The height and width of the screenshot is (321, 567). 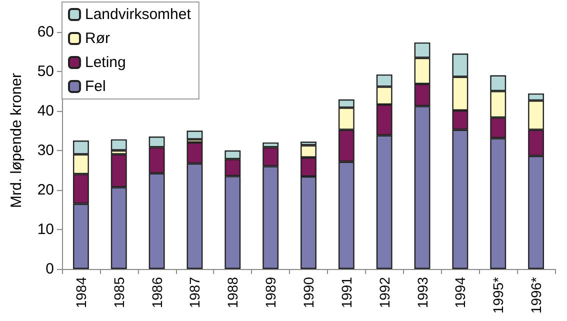 What do you see at coordinates (536, 295) in the screenshot?
I see `x-tick-label: 1996*` at bounding box center [536, 295].